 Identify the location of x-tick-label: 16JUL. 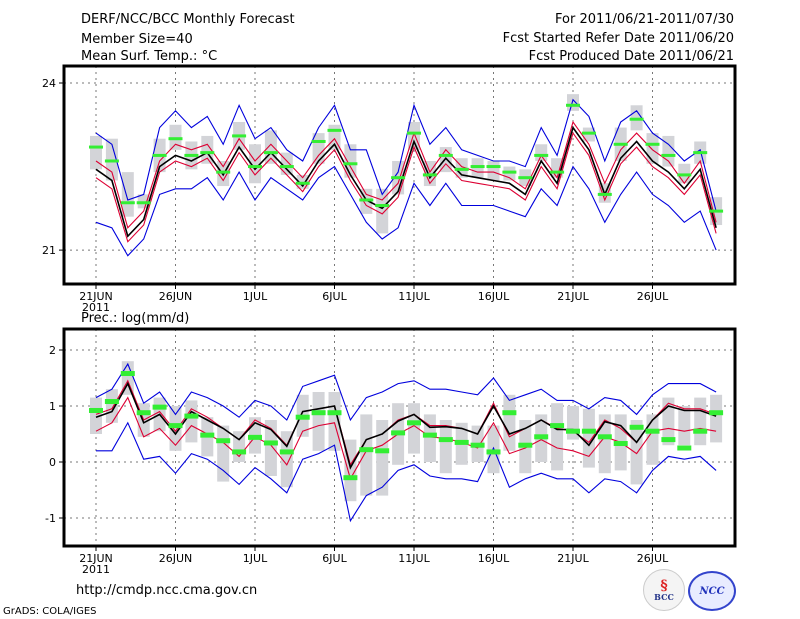
(494, 558).